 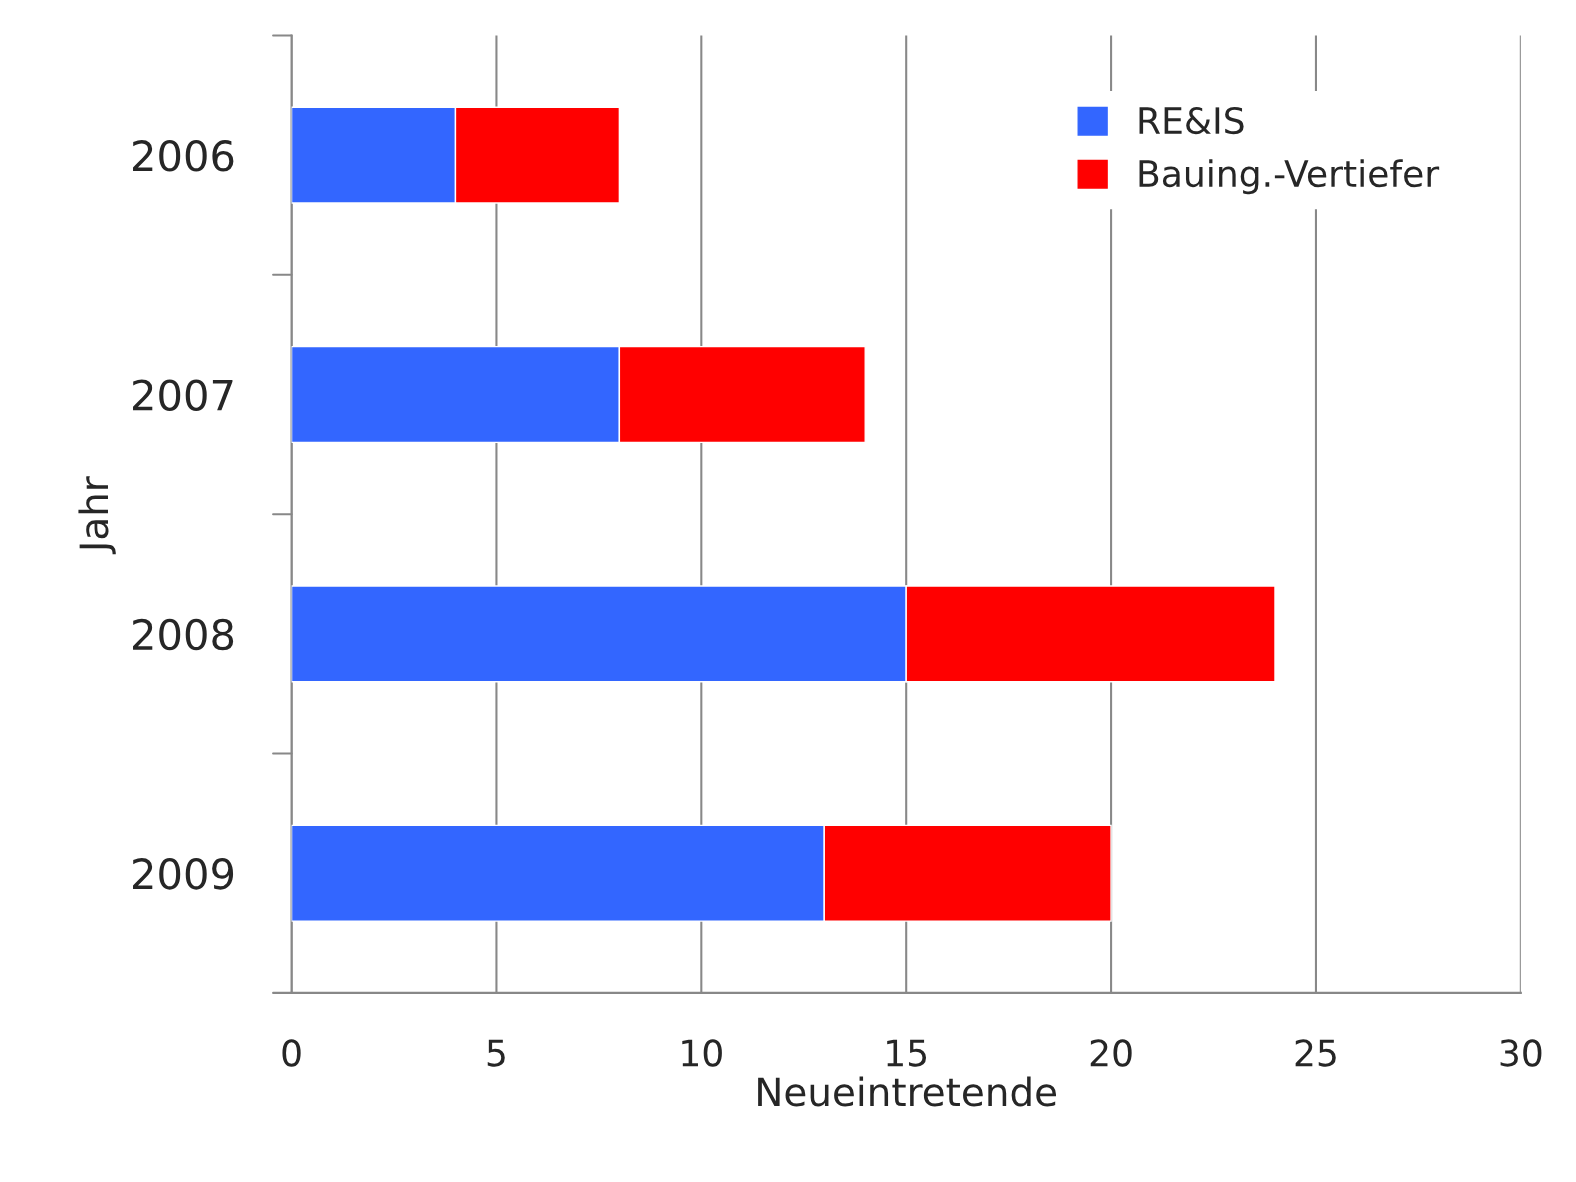 What do you see at coordinates (496, 1053) in the screenshot?
I see `x-tick-label: 5` at bounding box center [496, 1053].